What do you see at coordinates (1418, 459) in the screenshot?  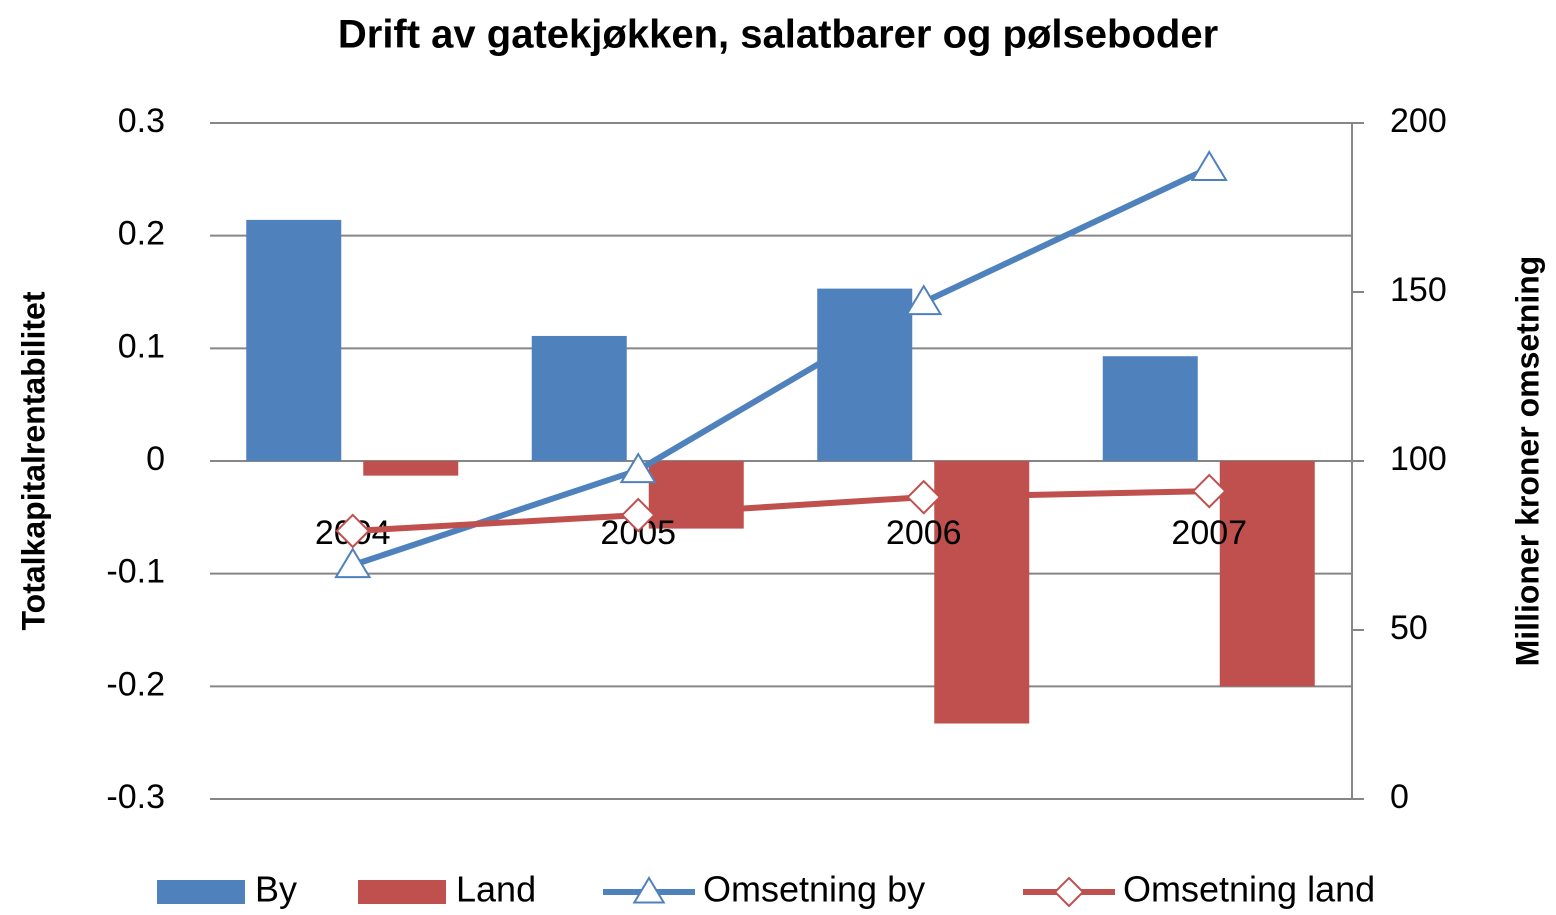 I see `y2-tick-label: 100` at bounding box center [1418, 459].